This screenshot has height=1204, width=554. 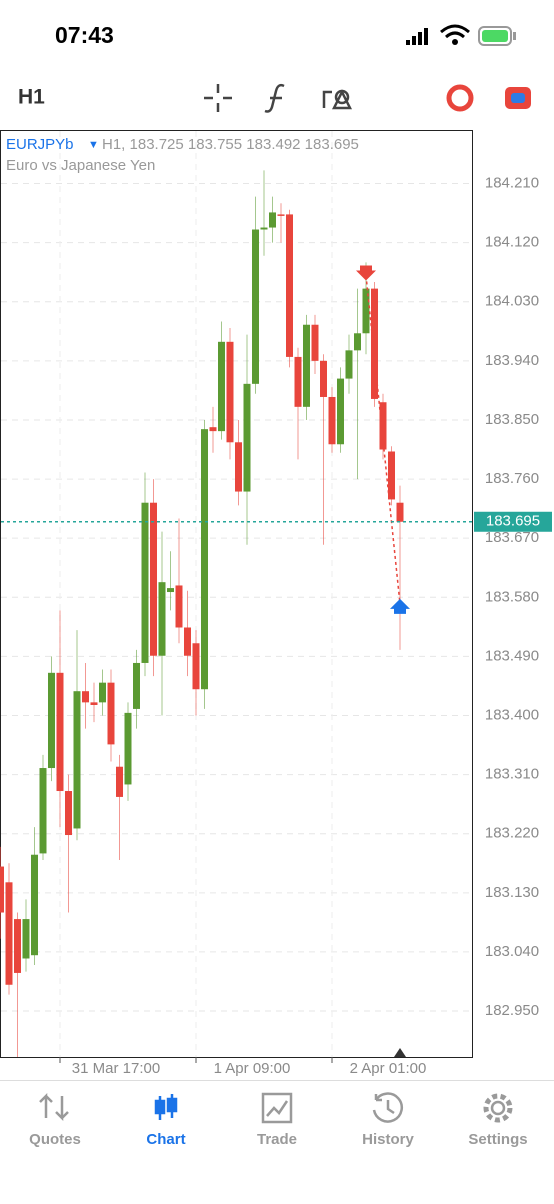 What do you see at coordinates (512, 1010) in the screenshot?
I see `y-tick-label: 182.950` at bounding box center [512, 1010].